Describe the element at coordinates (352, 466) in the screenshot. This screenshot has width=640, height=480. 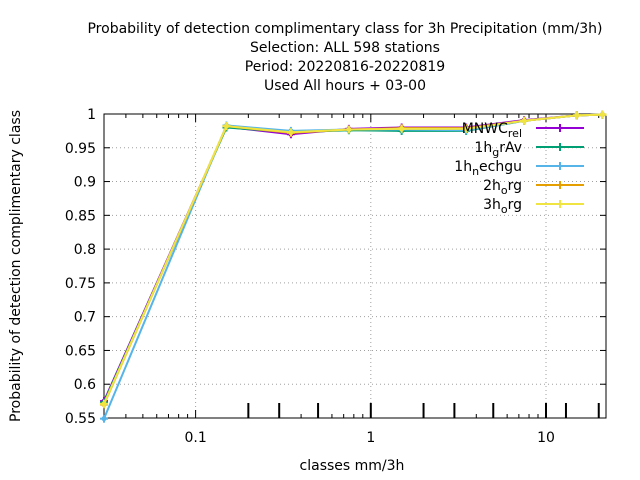
I see `x-axis-label: classes mm/3h` at that location.